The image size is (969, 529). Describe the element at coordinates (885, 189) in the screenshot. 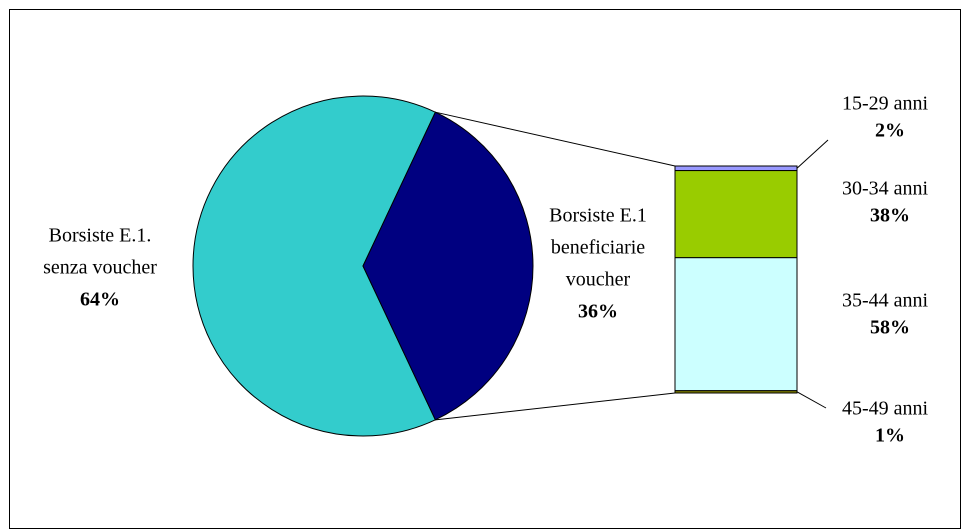

I see `segment-label: 30-34 anni` at that location.